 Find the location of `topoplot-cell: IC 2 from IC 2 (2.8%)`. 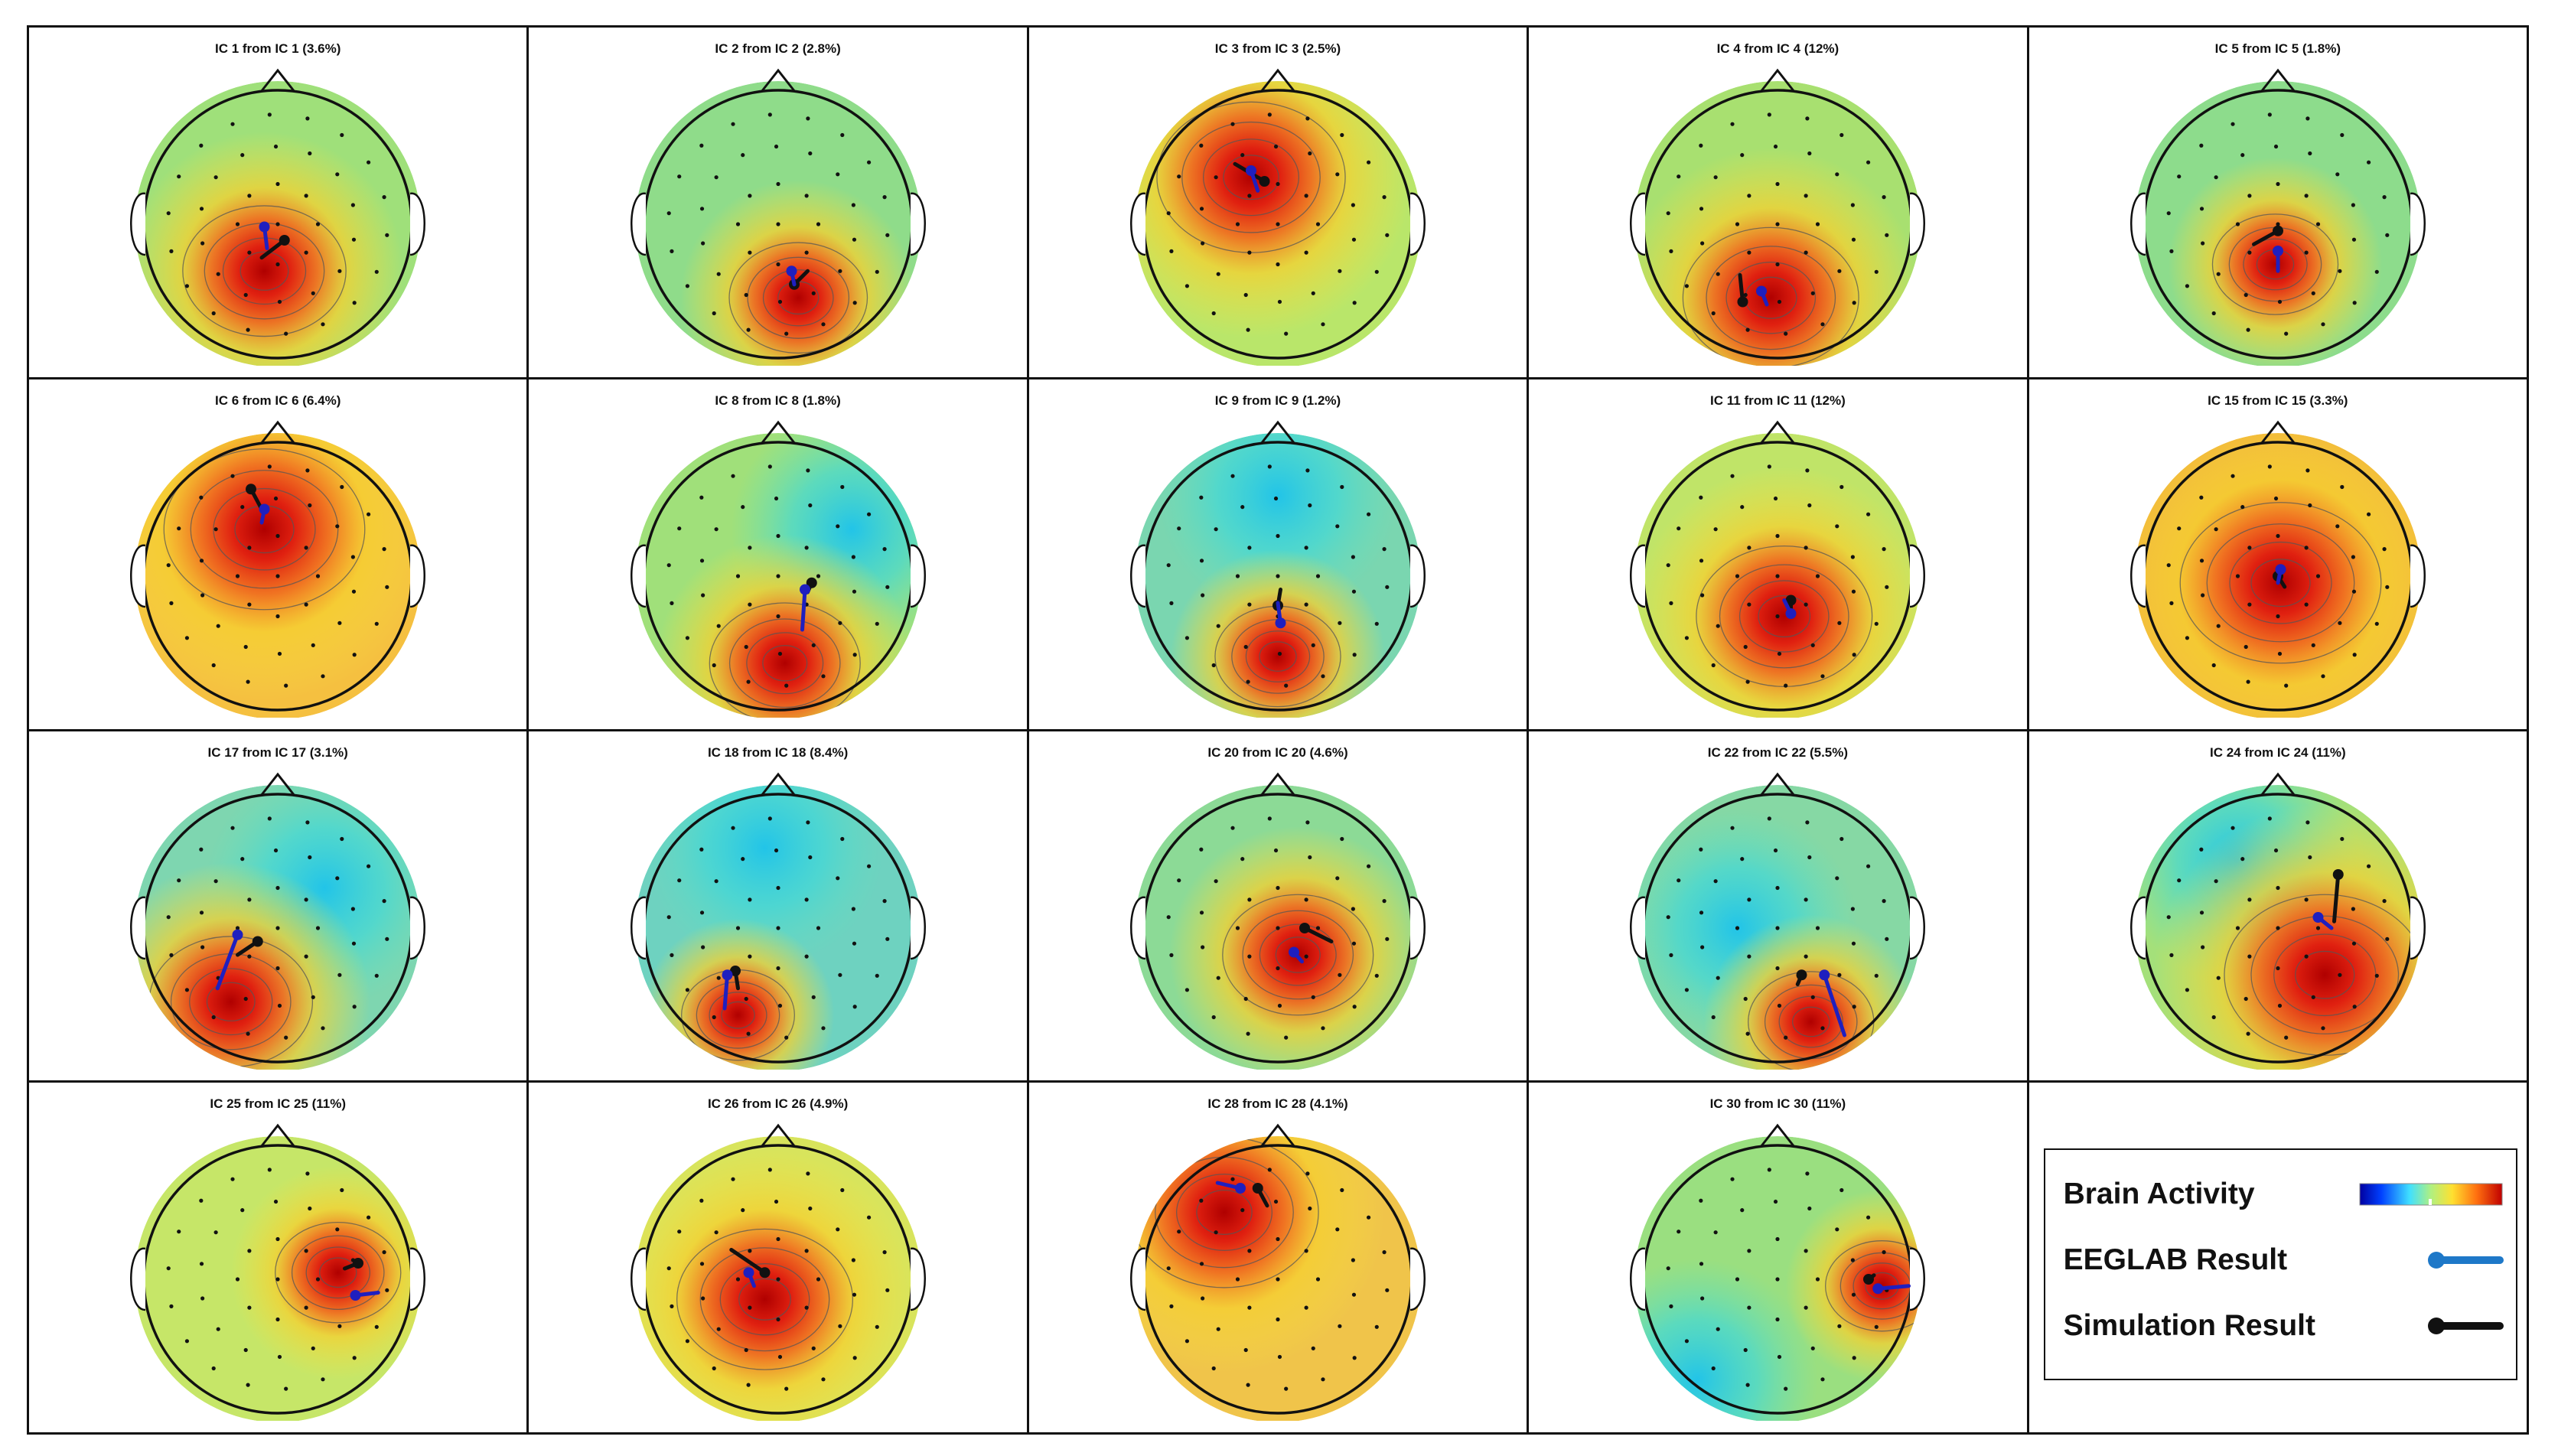

topoplot-cell: IC 2 from IC 2 (2.8%) is located at coordinates (779, 203).